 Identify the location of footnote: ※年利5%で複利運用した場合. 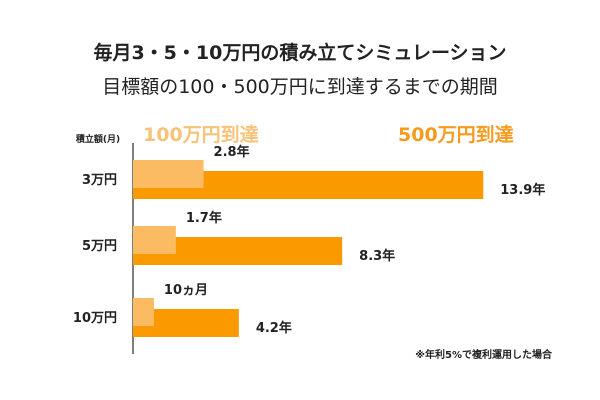
(483, 355).